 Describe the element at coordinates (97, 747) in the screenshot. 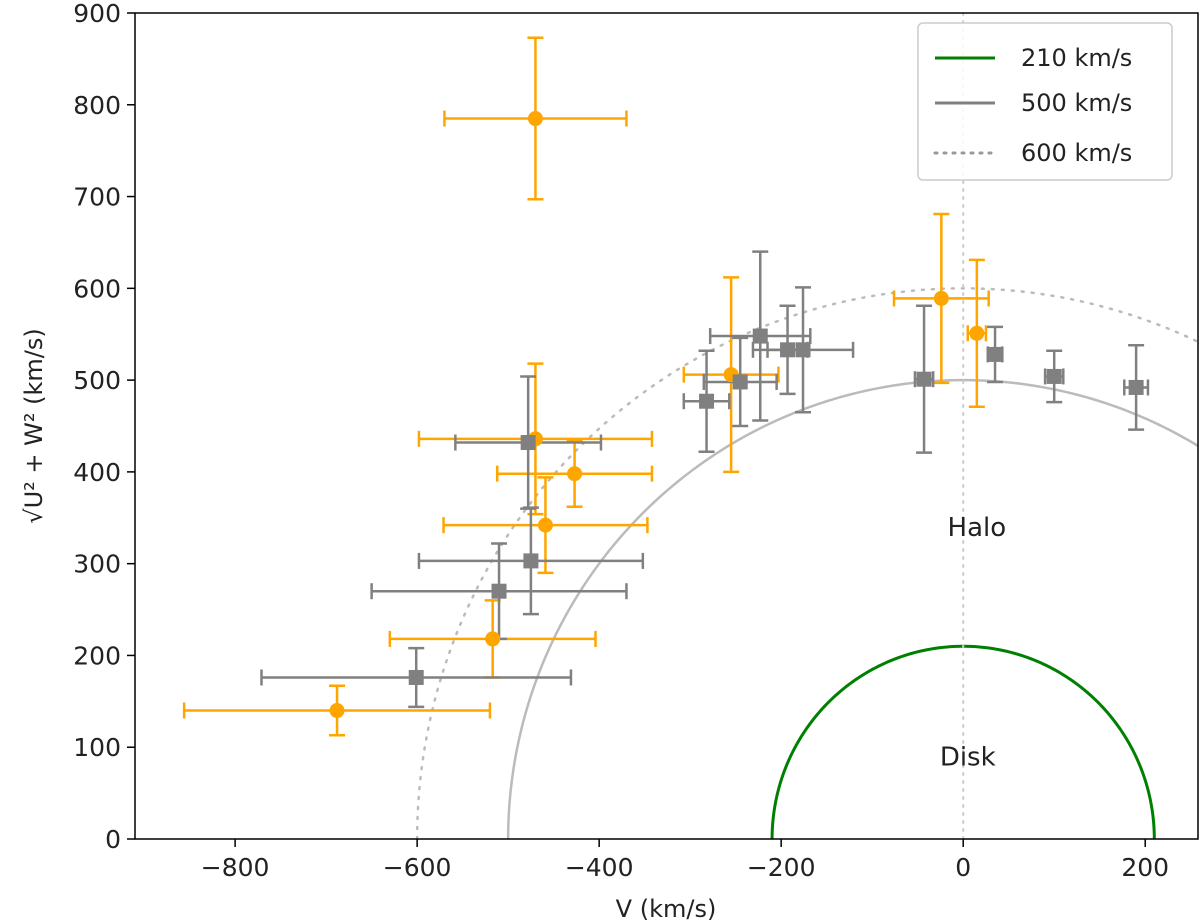

I see `y-tick-label: 100` at that location.